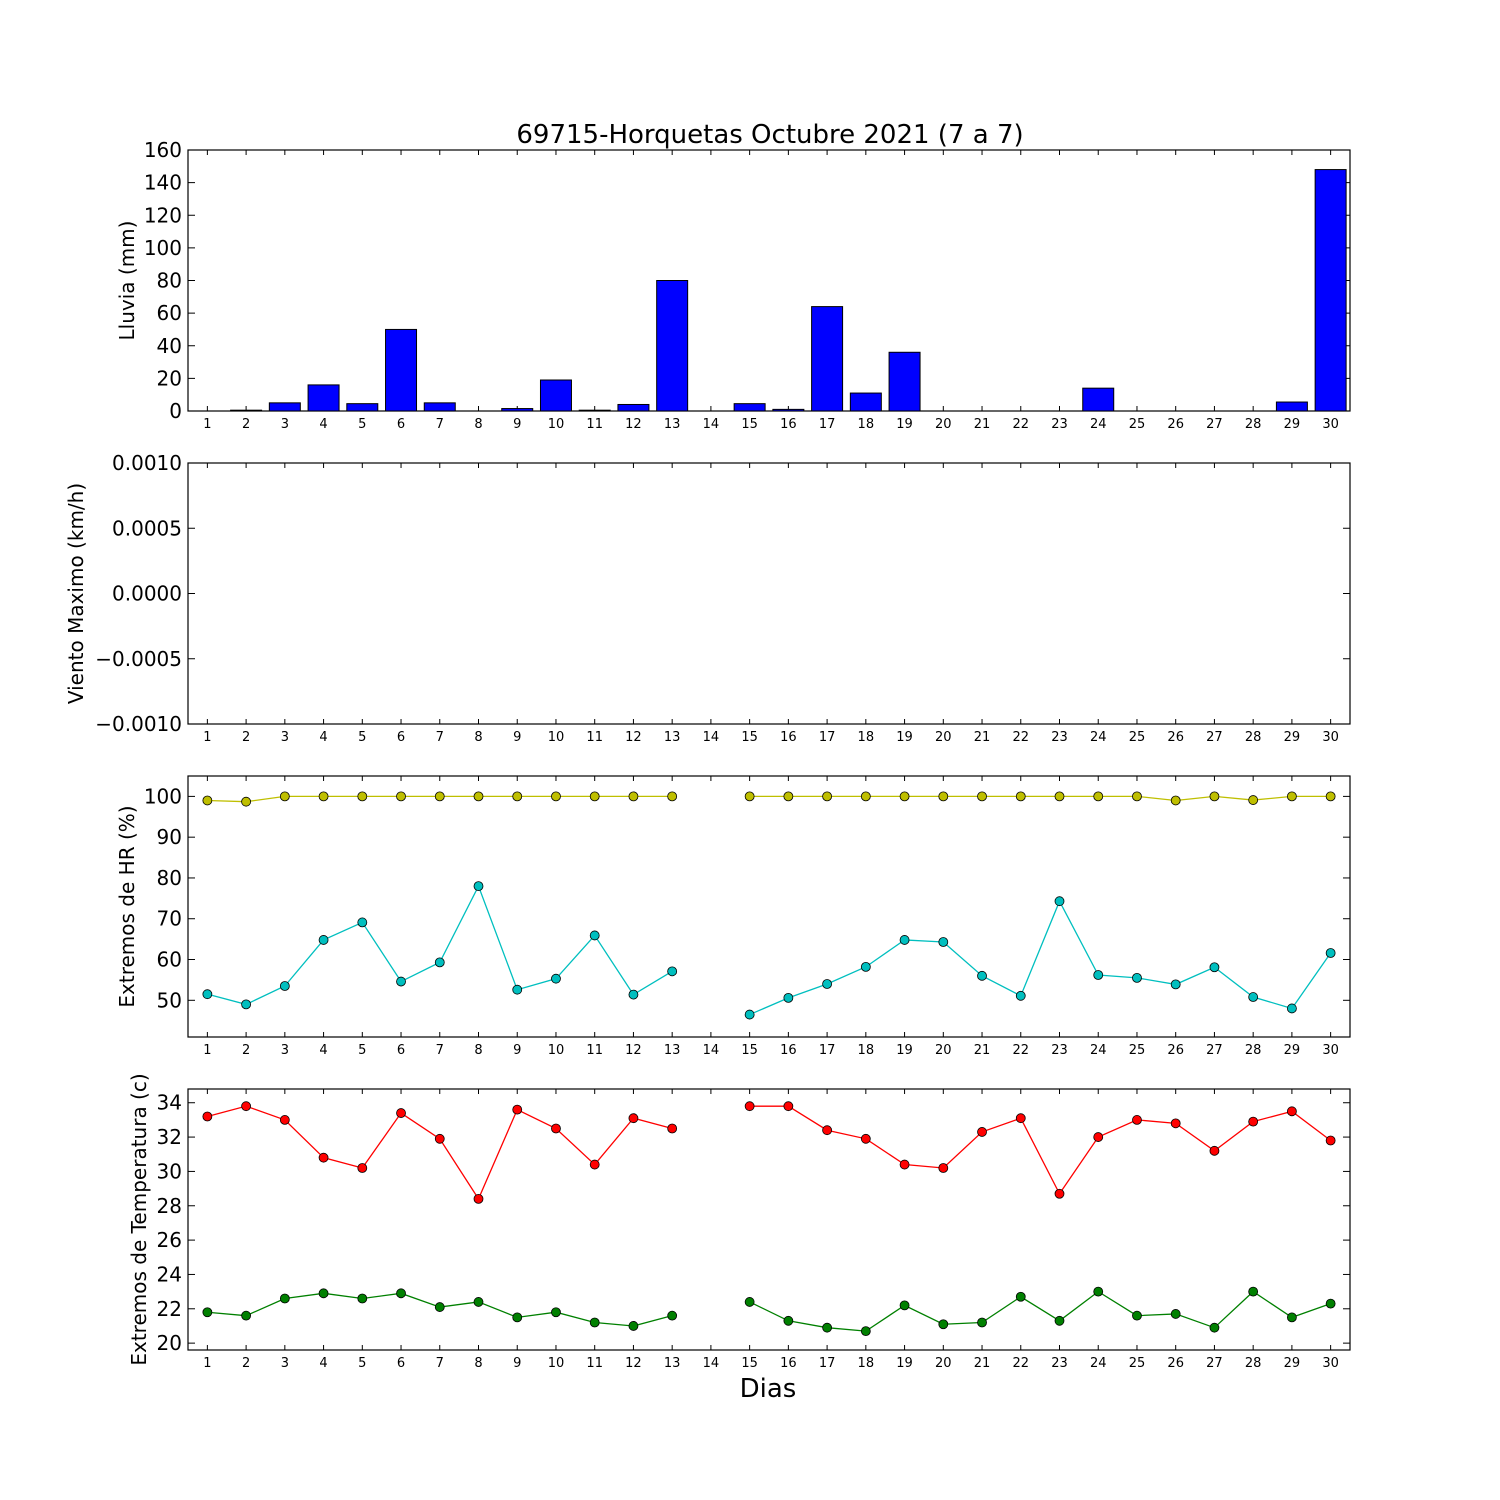 This screenshot has height=1500, width=1500. What do you see at coordinates (788, 424) in the screenshot?
I see `x-tick-label: 16` at bounding box center [788, 424].